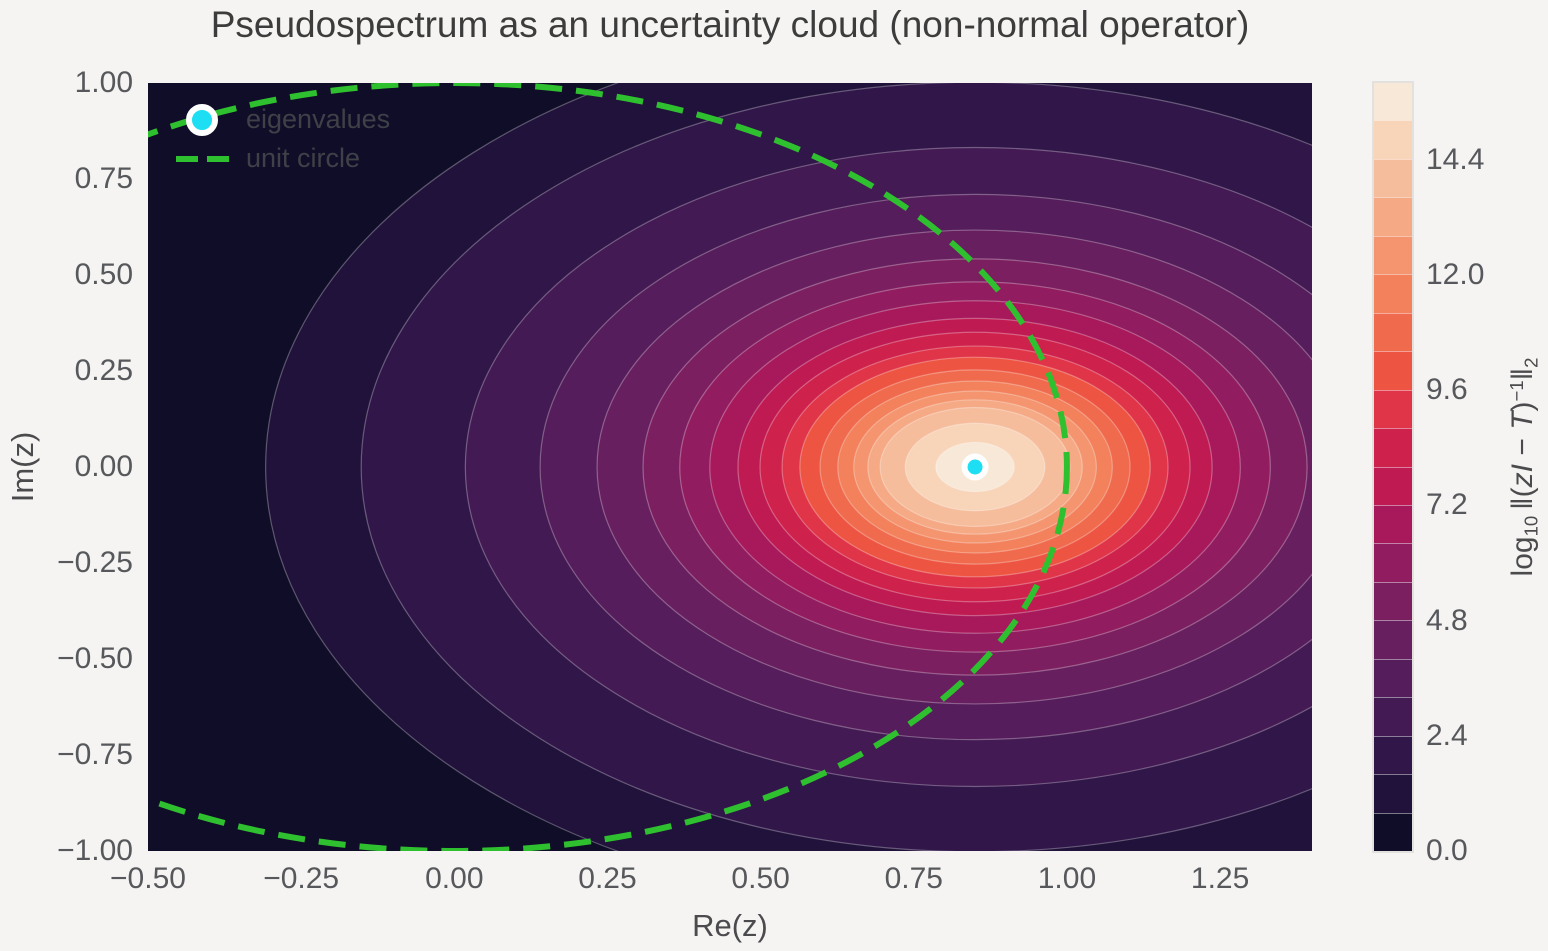  Describe the element at coordinates (1447, 505) in the screenshot. I see `colorbar-tick-label: 7.2` at that location.